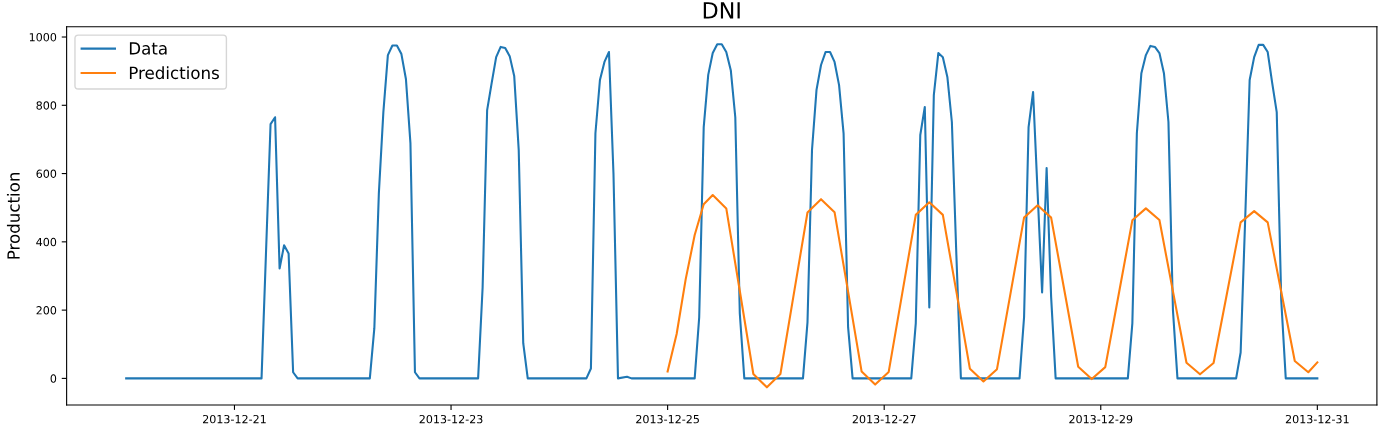 The height and width of the screenshot is (425, 1388). What do you see at coordinates (13, 215) in the screenshot?
I see `y-axis-title: Production` at bounding box center [13, 215].